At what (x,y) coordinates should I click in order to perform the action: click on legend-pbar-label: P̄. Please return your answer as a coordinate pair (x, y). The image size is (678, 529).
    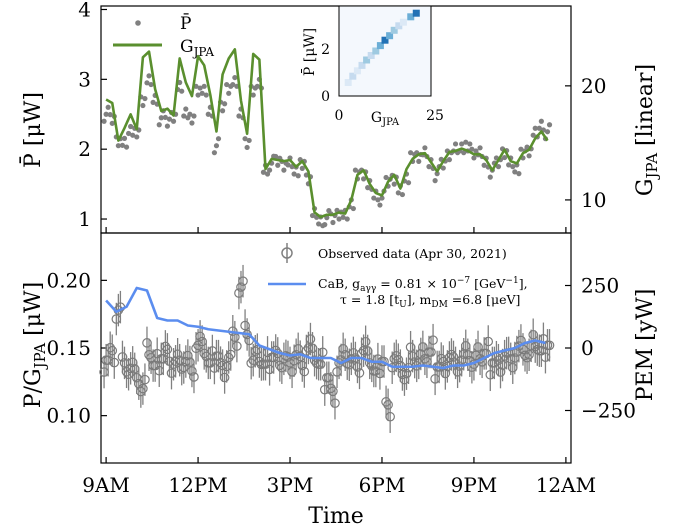
    Looking at the image, I should click on (185, 23).